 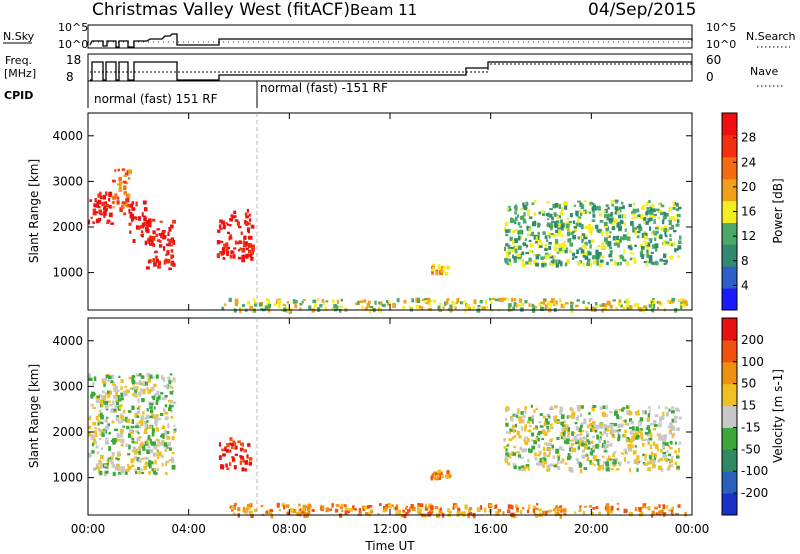 What do you see at coordinates (748, 212) in the screenshot?
I see `colorbar-tick-label: 16` at bounding box center [748, 212].